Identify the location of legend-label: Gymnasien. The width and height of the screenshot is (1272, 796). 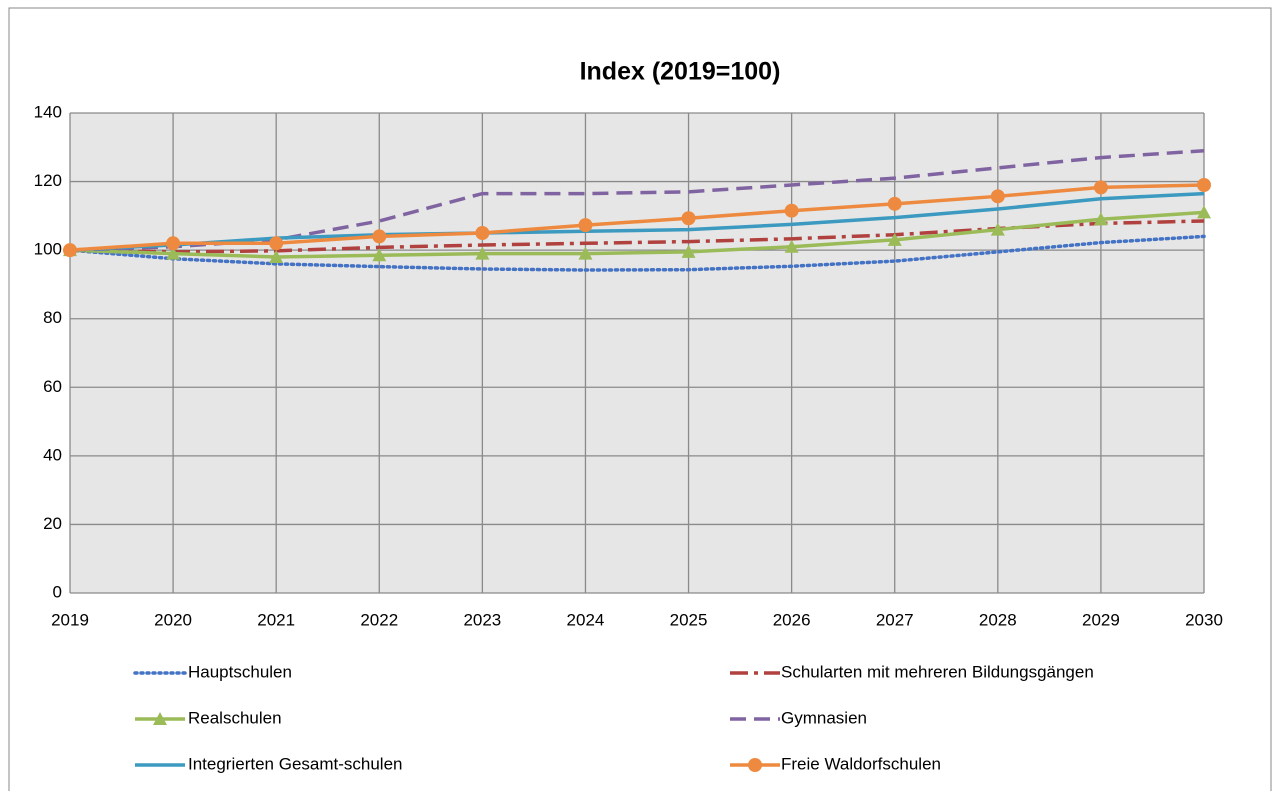
(824, 717).